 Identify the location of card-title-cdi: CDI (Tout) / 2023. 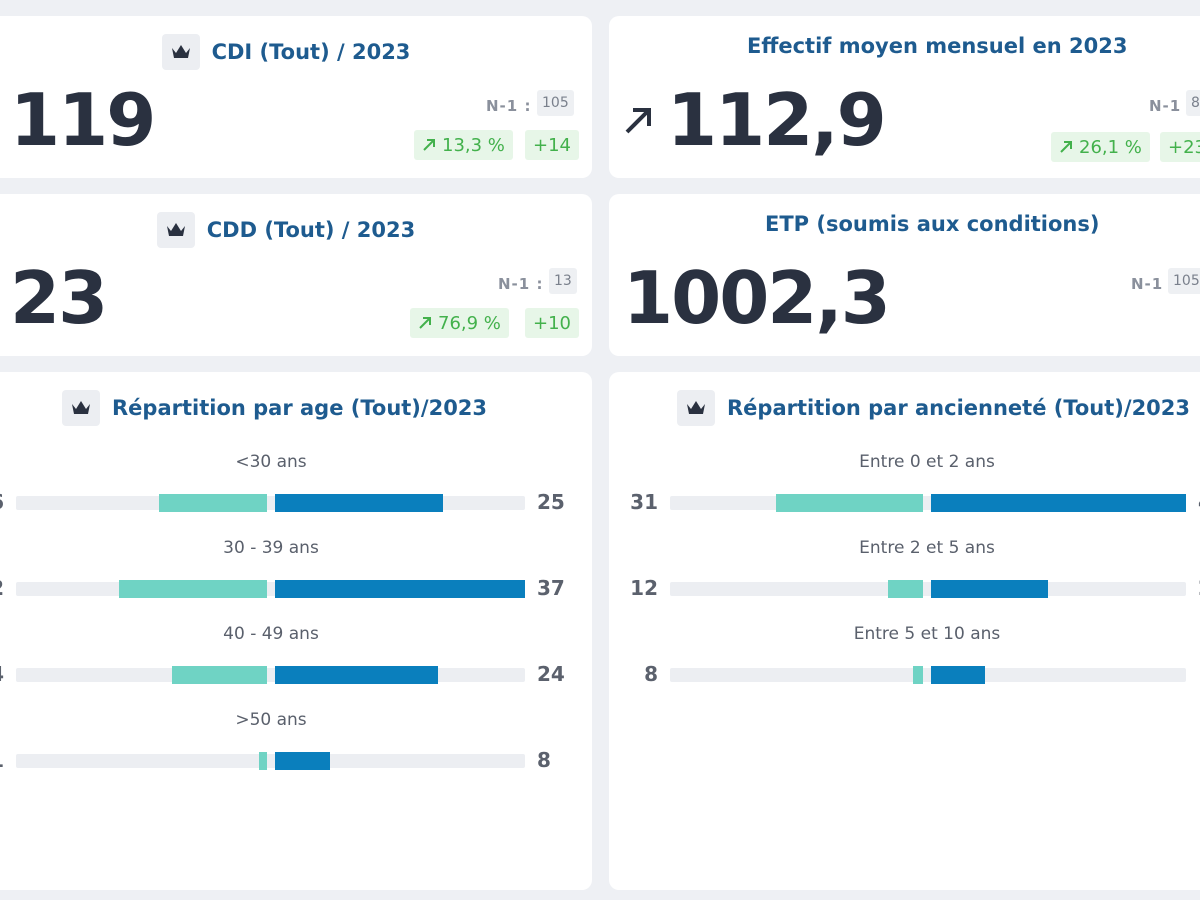
(296, 52).